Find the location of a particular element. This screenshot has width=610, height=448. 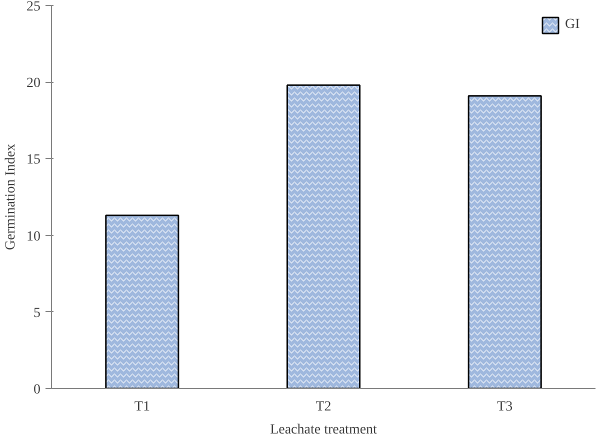

x-tick-label: T1 is located at coordinates (142, 407).